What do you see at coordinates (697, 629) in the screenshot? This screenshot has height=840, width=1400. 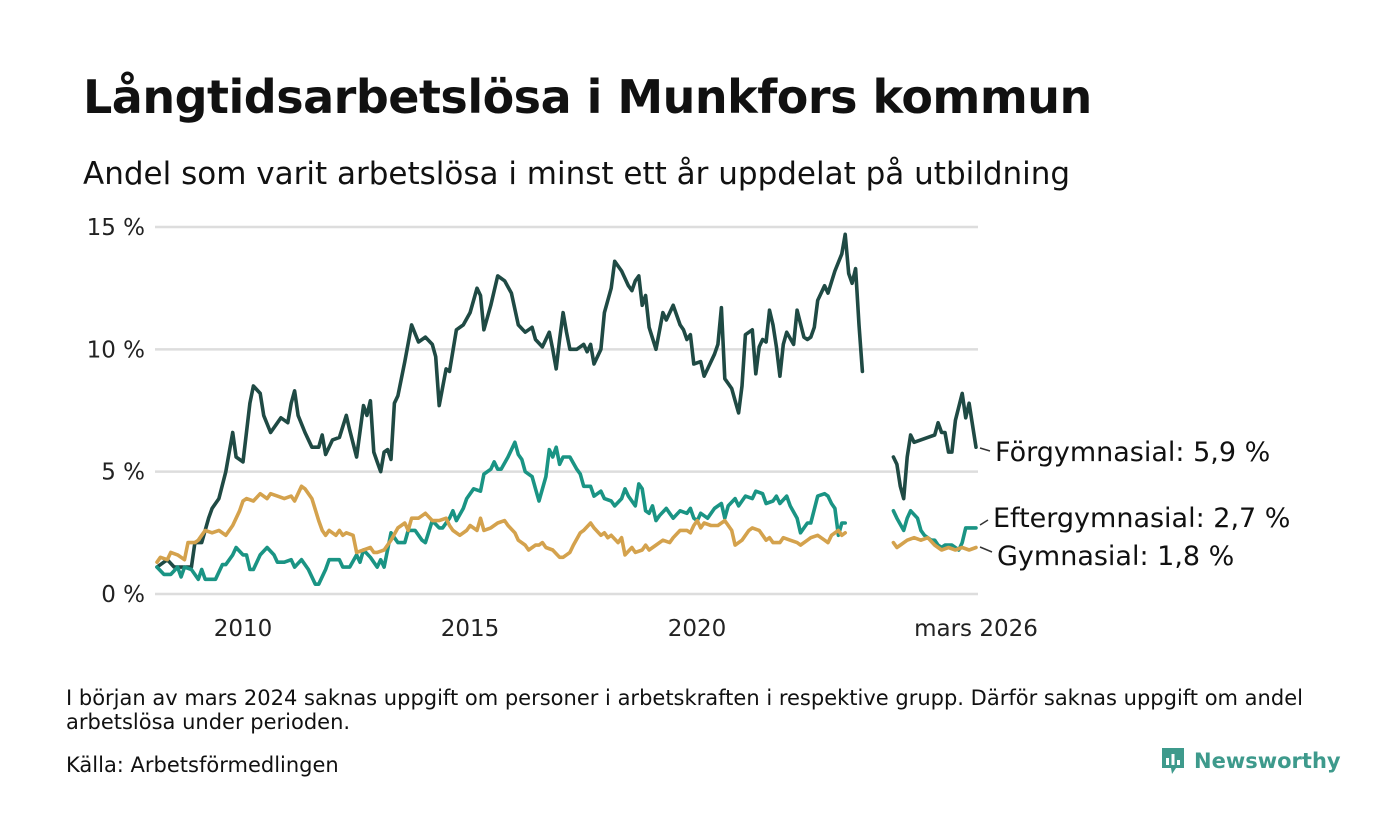 I see `x-tick-label: 2020` at bounding box center [697, 629].